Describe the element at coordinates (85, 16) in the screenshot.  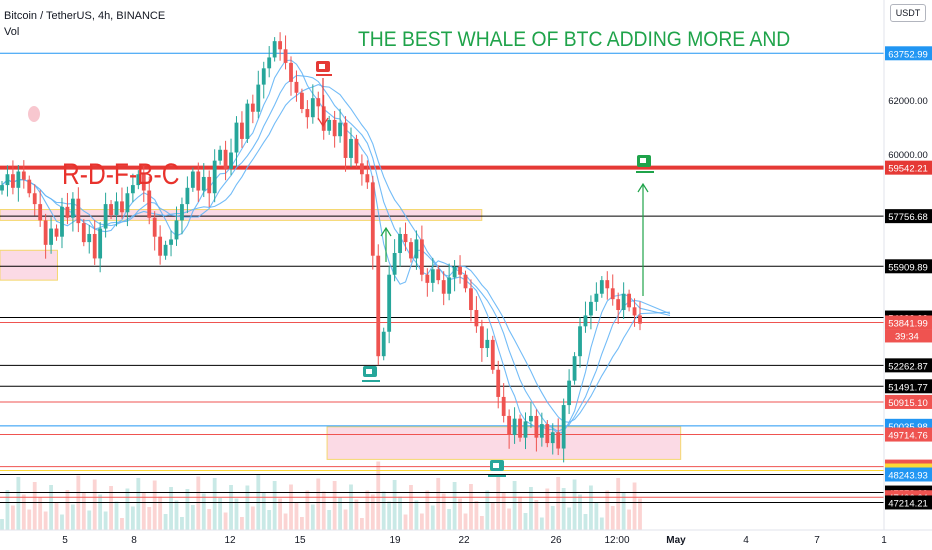
I see `symbol-title: Bitcoin / TetherUS, 4h, BINANCE` at that location.